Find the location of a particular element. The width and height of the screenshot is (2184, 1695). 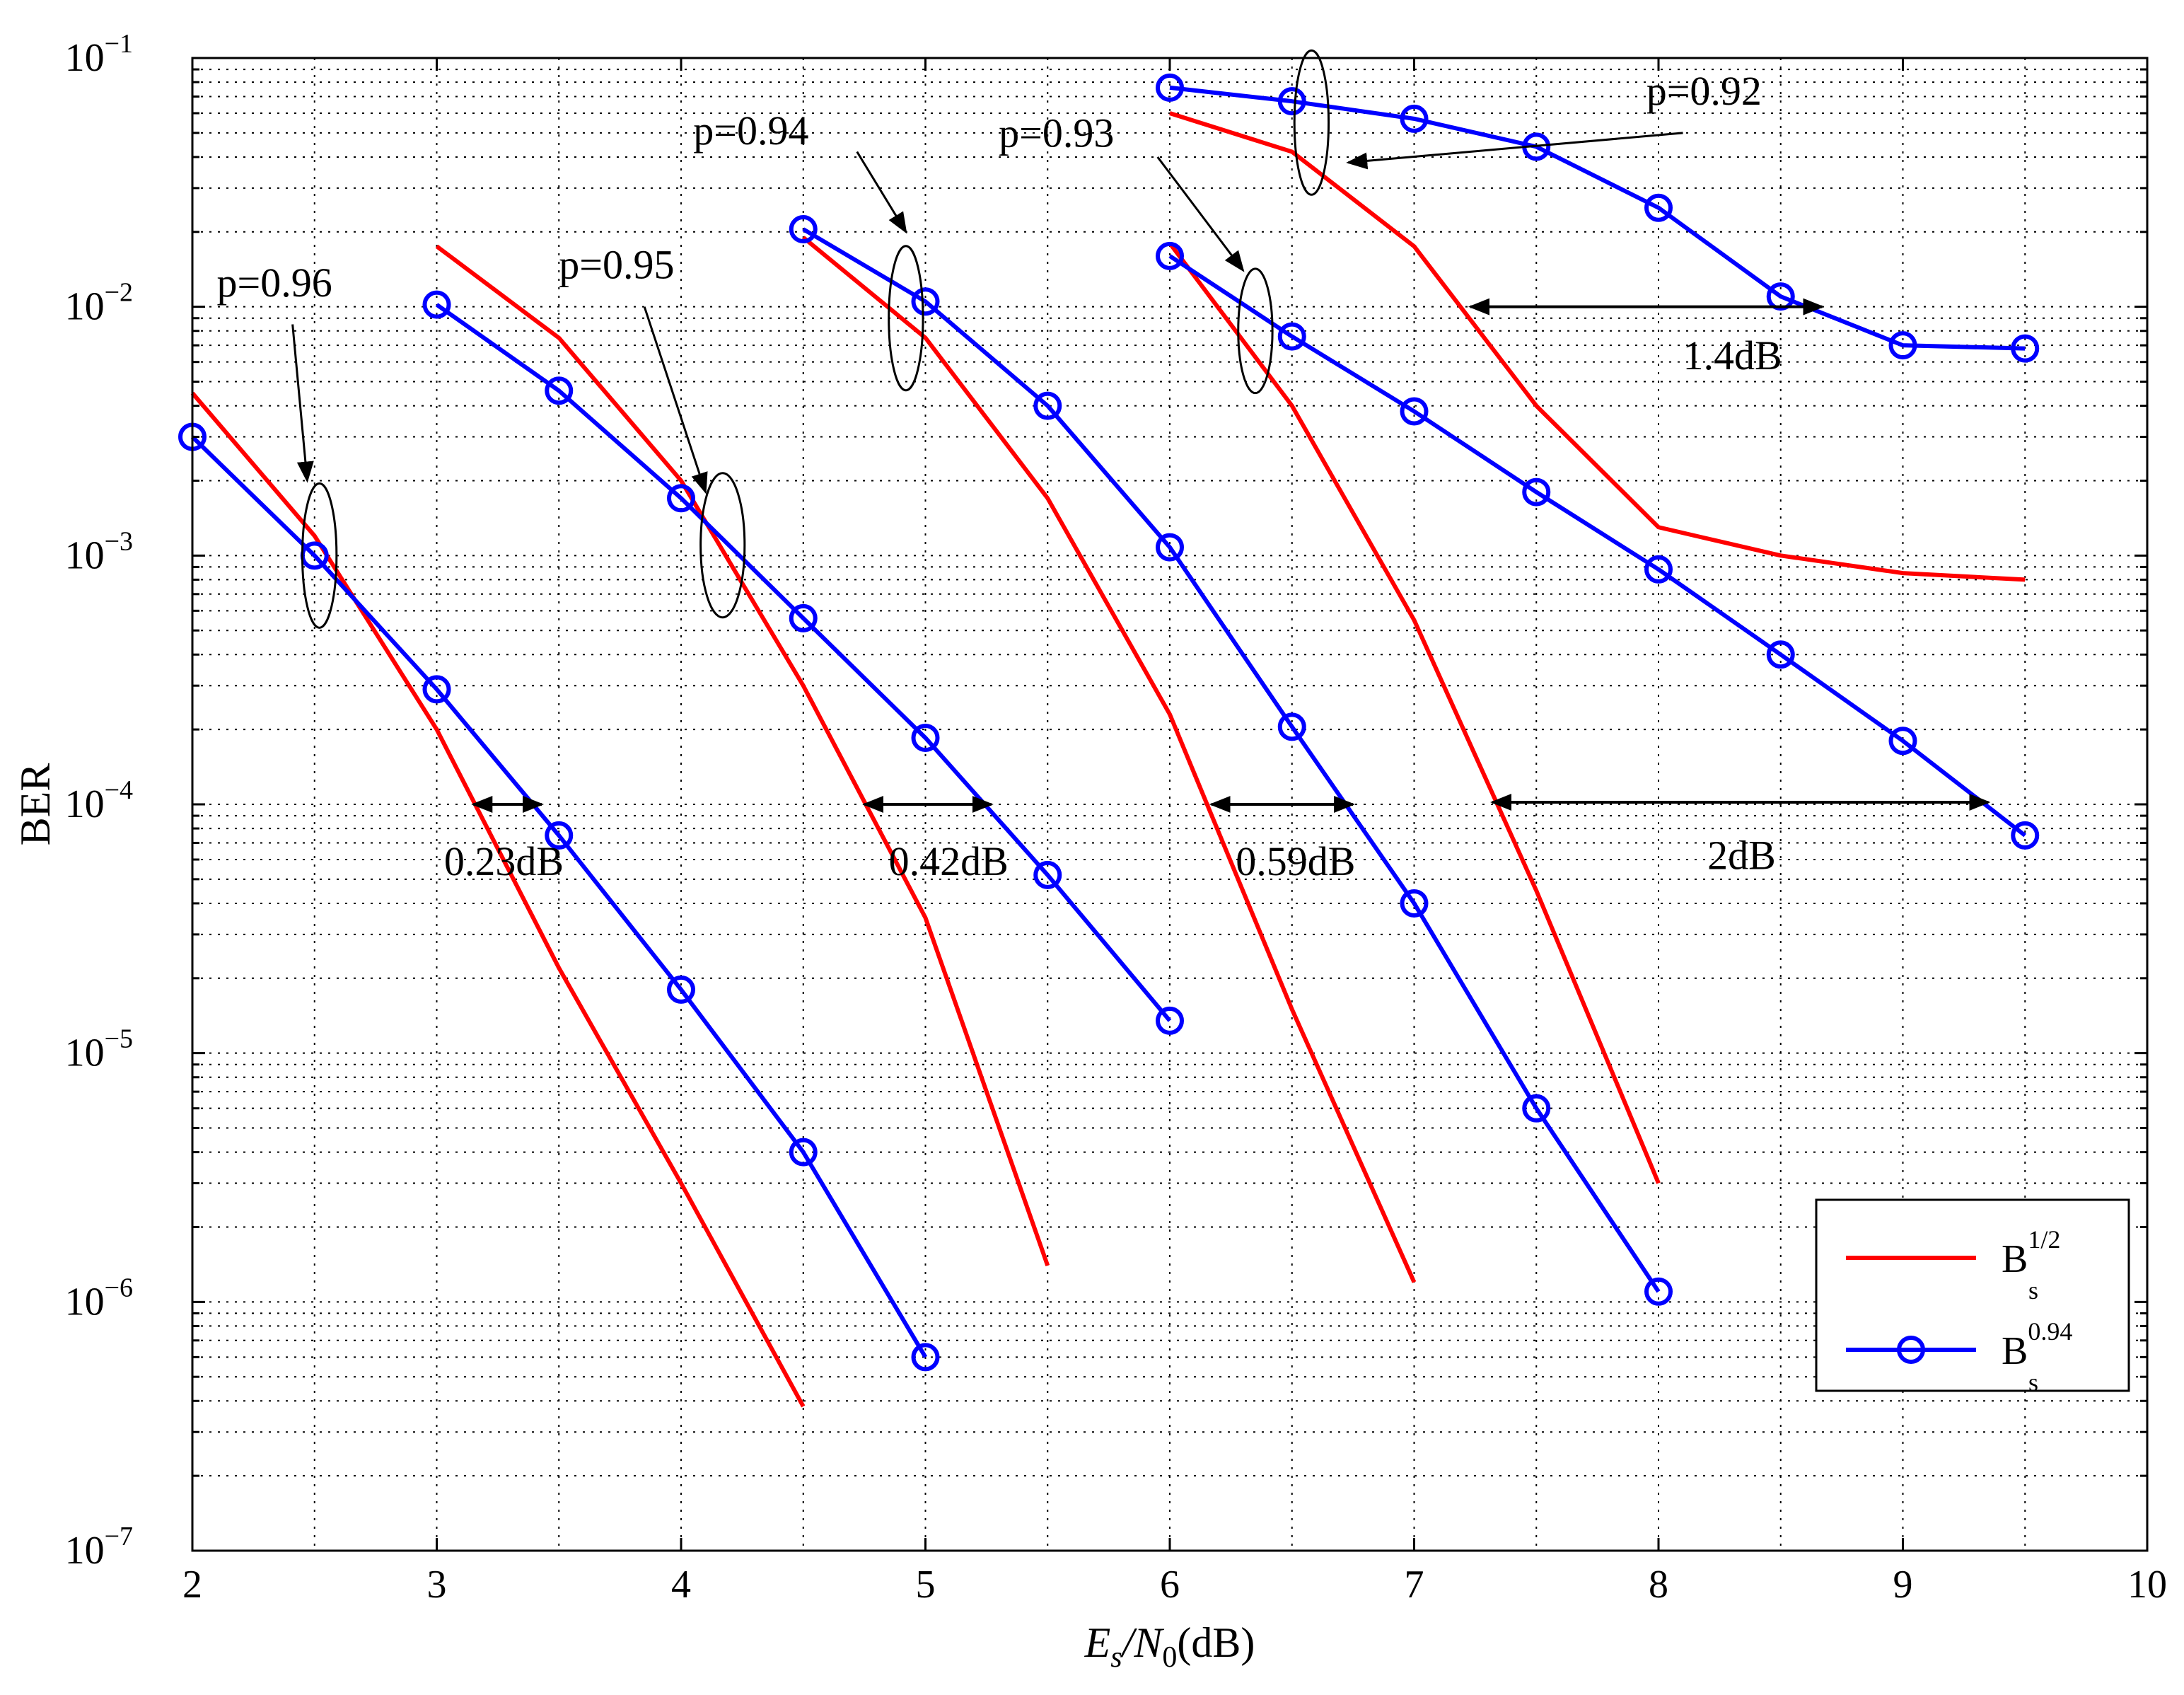

legend-label: B0.94 s is located at coordinates (2037, 1356).